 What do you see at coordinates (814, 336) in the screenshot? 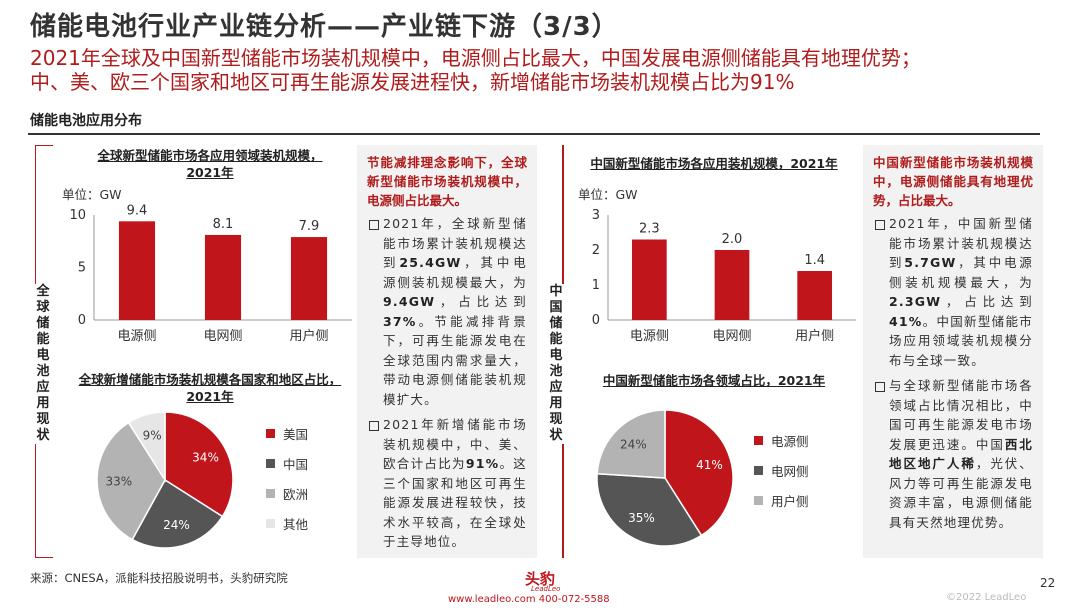
I see `x-category-label: 用户侧` at bounding box center [814, 336].